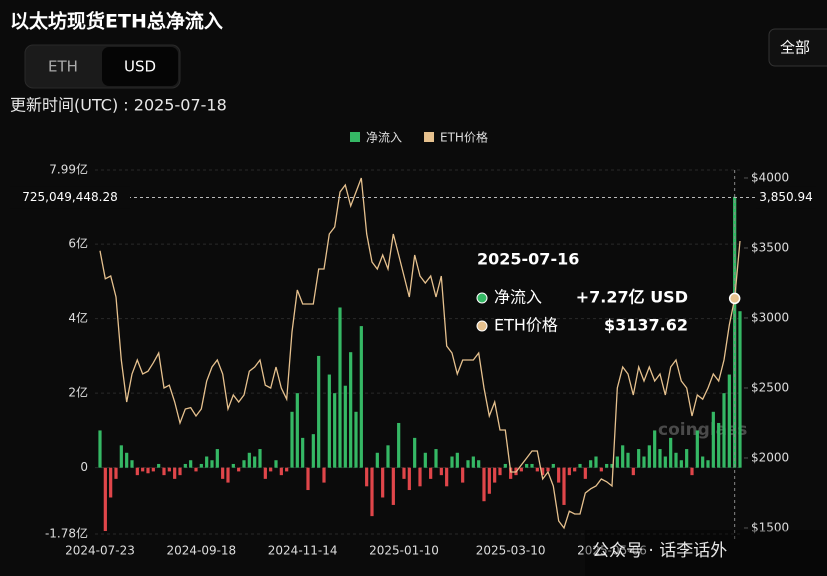 This screenshot has width=827, height=576. Describe the element at coordinates (116, 21) in the screenshot. I see `title: 以太坊现货ETH总净流入` at that location.